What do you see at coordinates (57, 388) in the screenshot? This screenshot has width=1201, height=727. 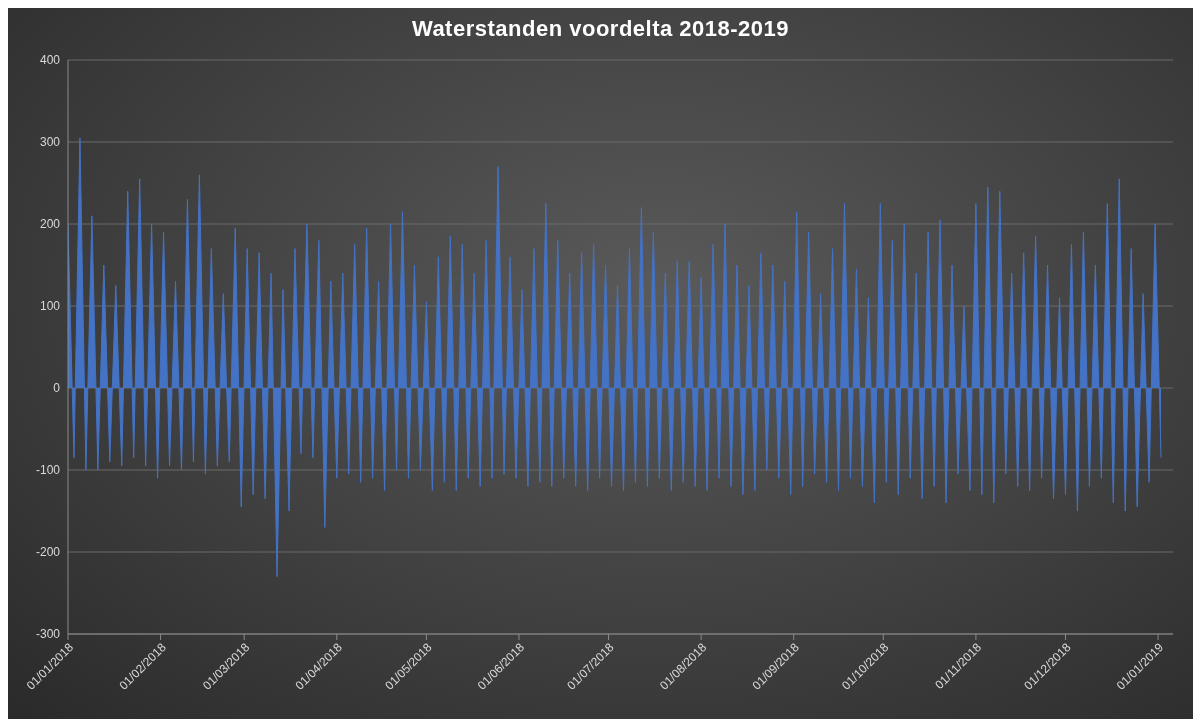 I see `y-tick-label: 0` at bounding box center [57, 388].